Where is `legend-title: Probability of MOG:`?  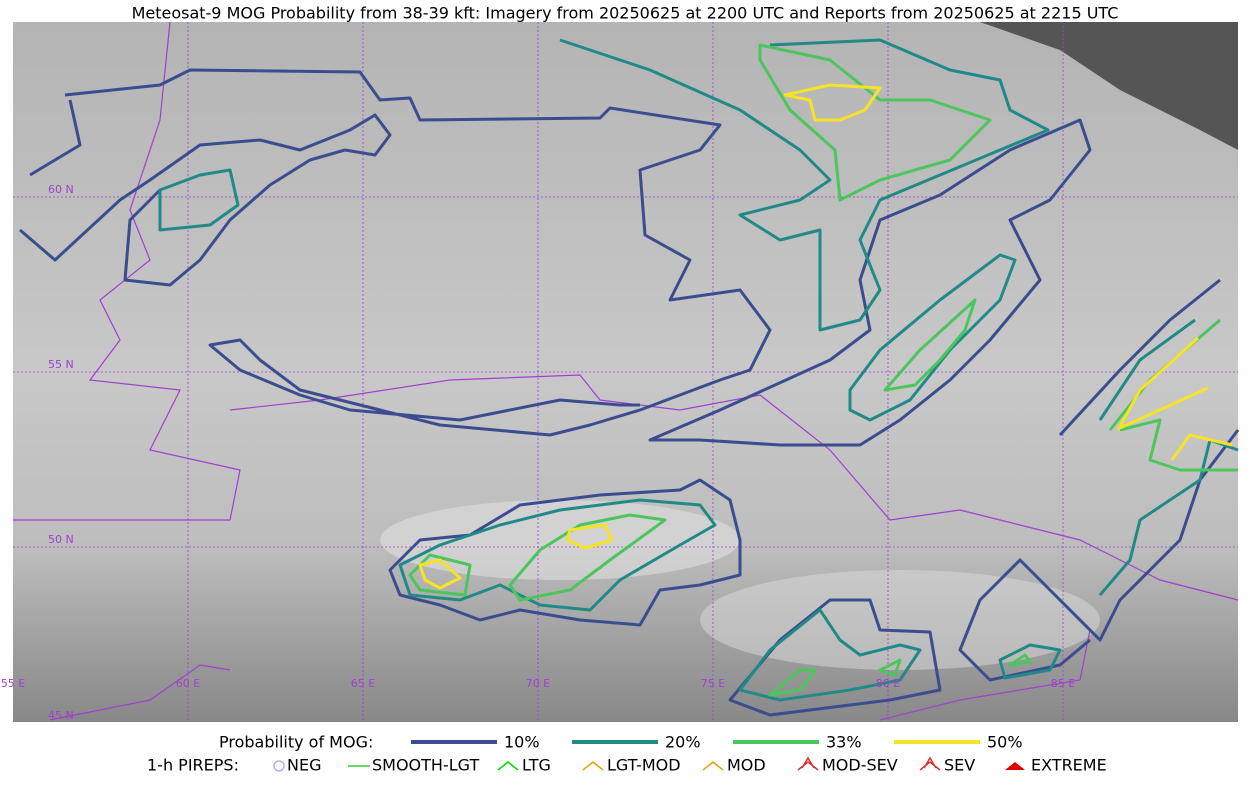
legend-title: Probability of MOG: is located at coordinates (296, 742).